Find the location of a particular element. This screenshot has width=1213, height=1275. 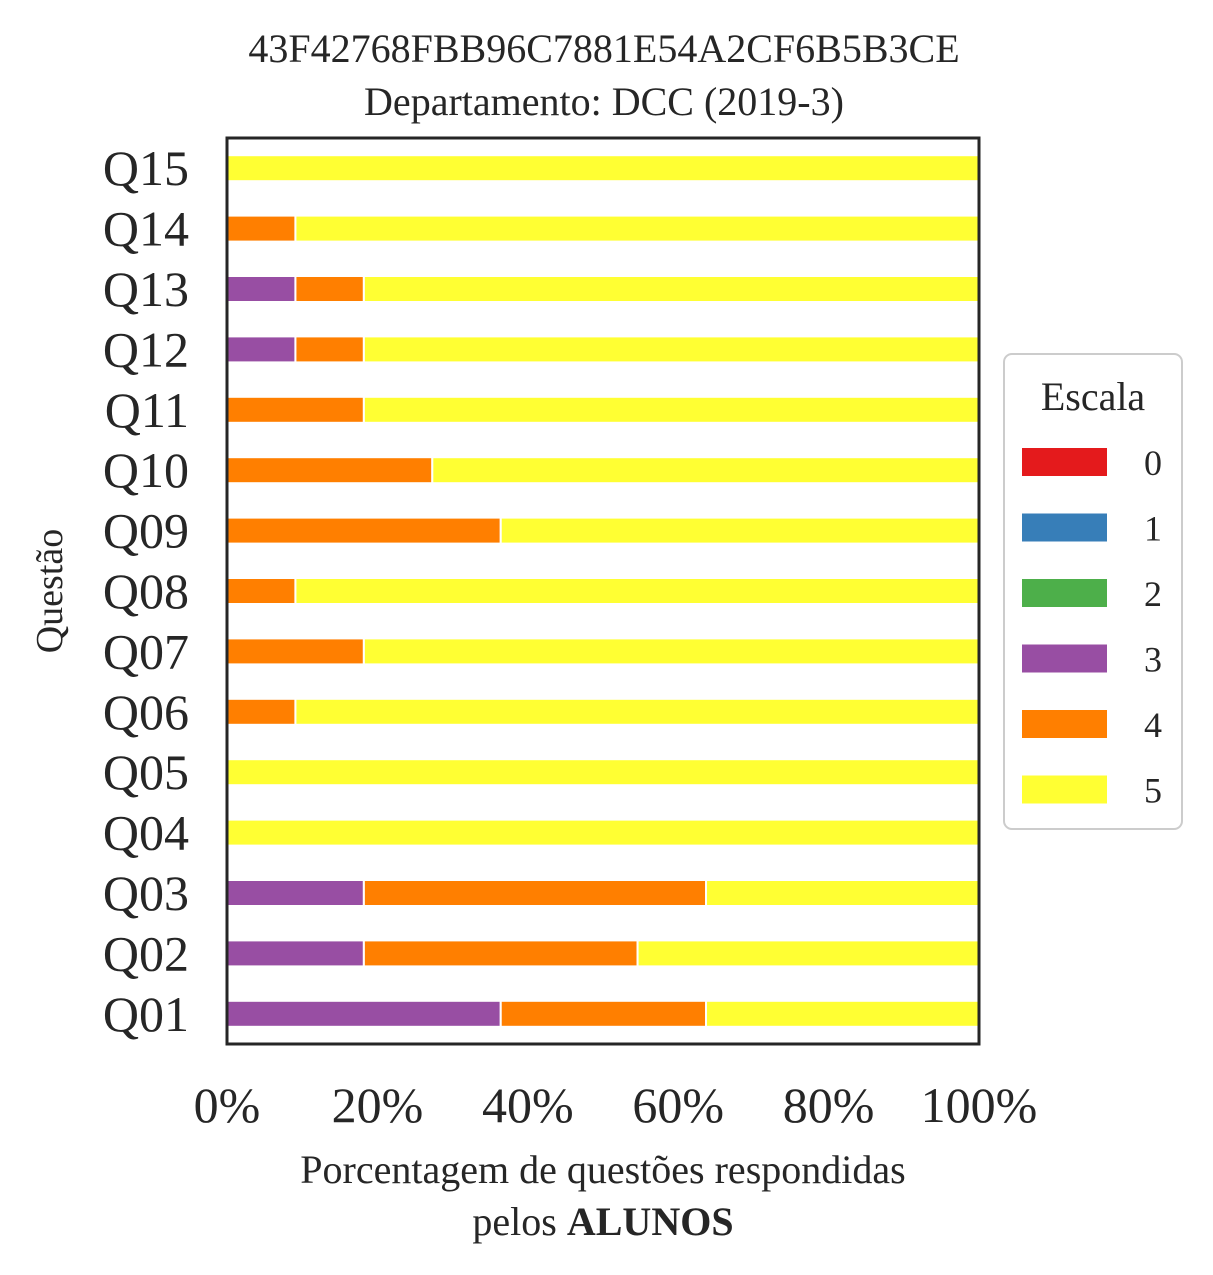

y-tick-label-q03: Q03 is located at coordinates (146, 893).